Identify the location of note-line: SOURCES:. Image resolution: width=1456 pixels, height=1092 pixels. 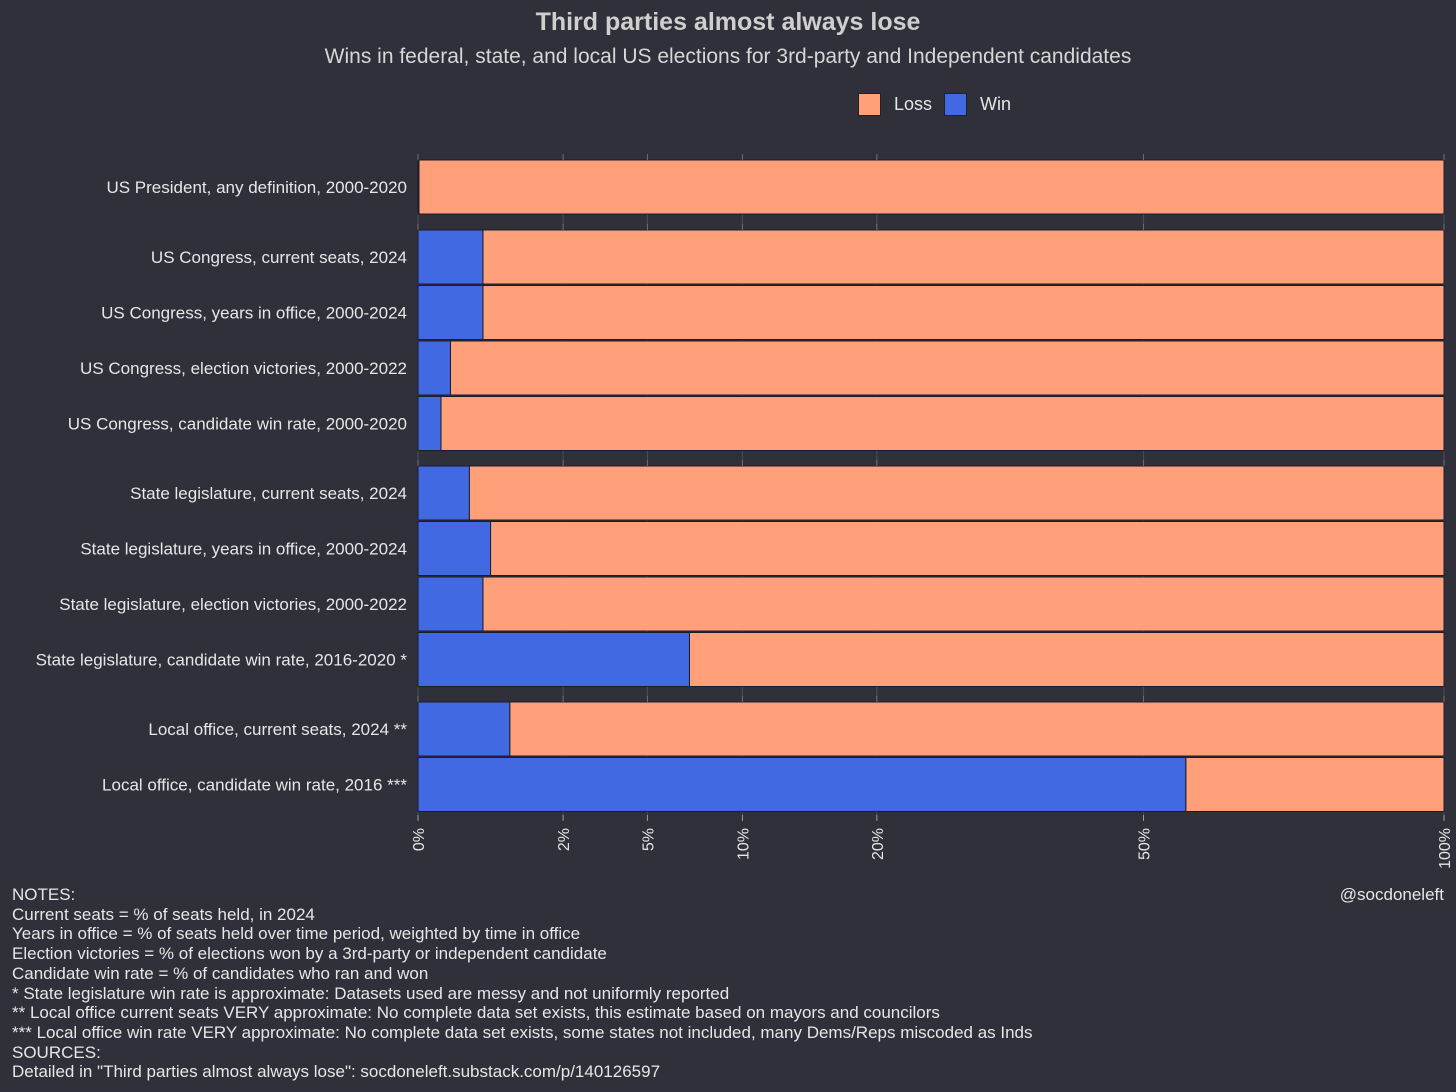
(56, 1052).